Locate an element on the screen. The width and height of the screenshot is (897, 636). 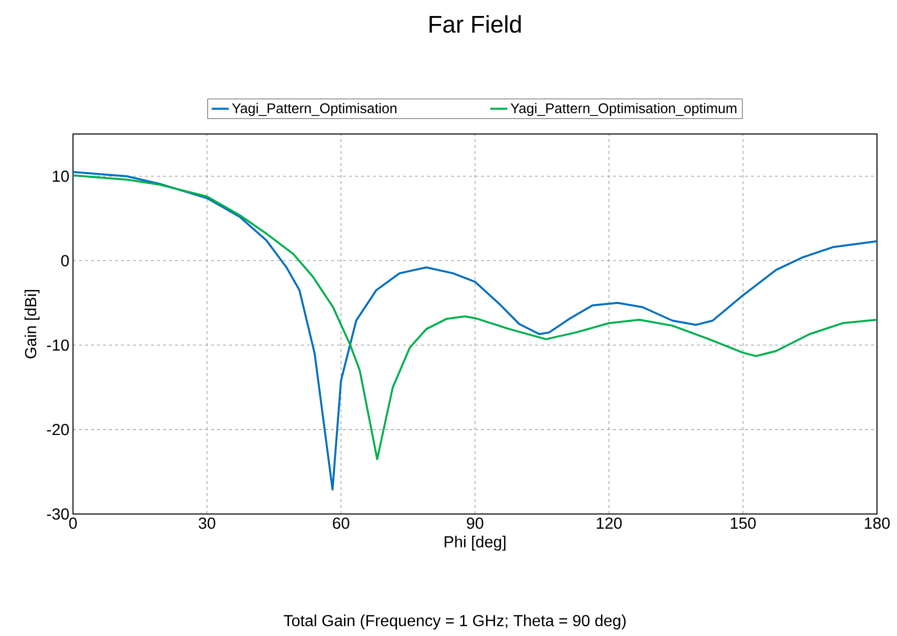
x-axis-title: Phi [deg] is located at coordinates (475, 543).